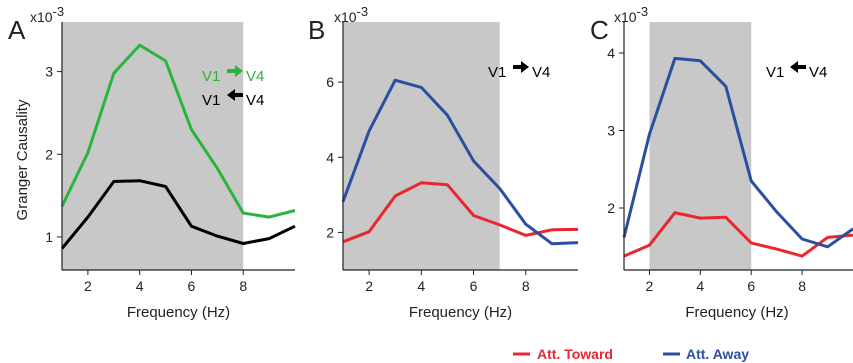 This screenshot has width=853, height=363. I want to click on y-tick-label-b: 4, so click(330, 157).